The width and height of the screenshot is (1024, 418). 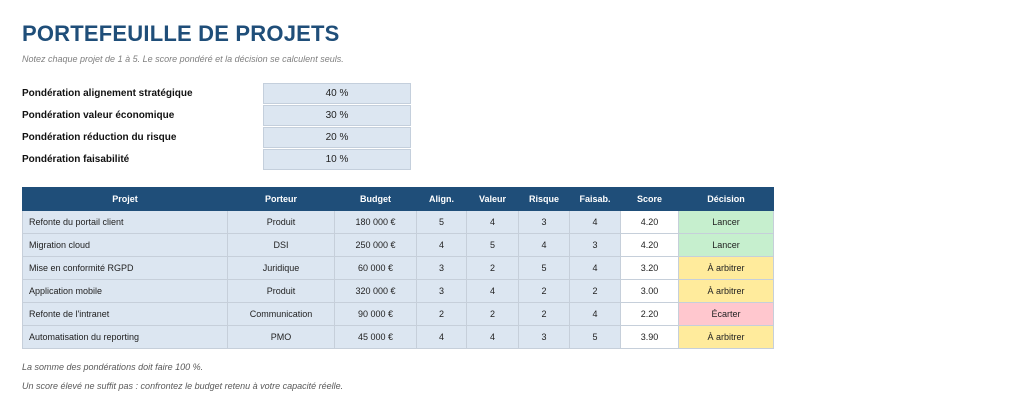 I want to click on page-title: PORTEFEUILLE DE PROJETS, so click(x=181, y=33).